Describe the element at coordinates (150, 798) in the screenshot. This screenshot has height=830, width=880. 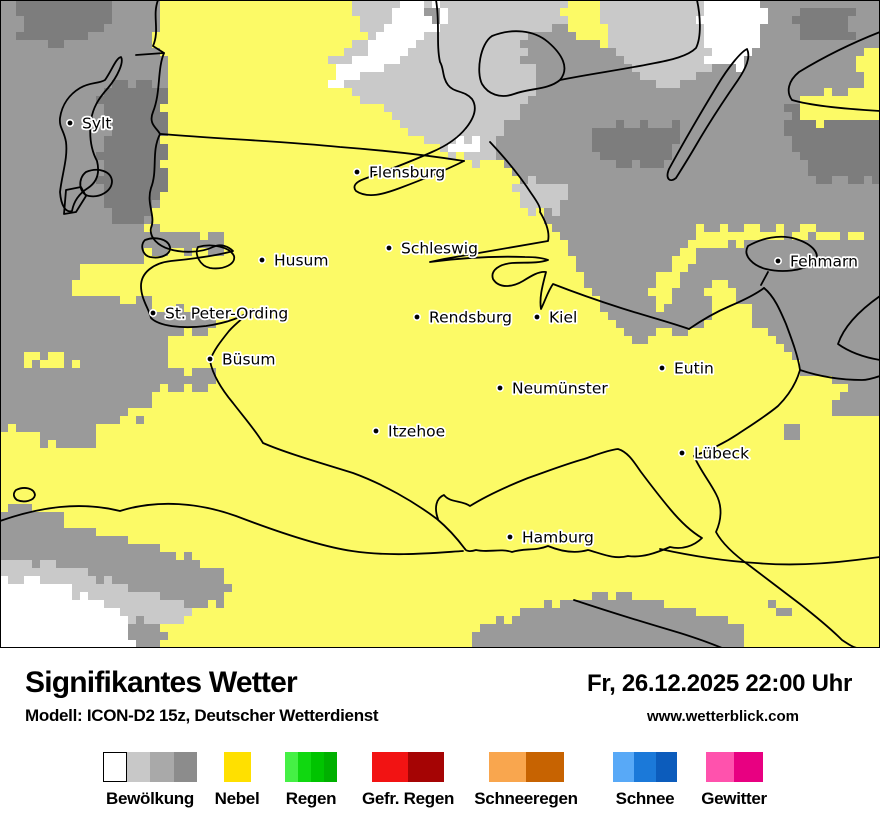
I see `legend-label: Bewölkung` at that location.